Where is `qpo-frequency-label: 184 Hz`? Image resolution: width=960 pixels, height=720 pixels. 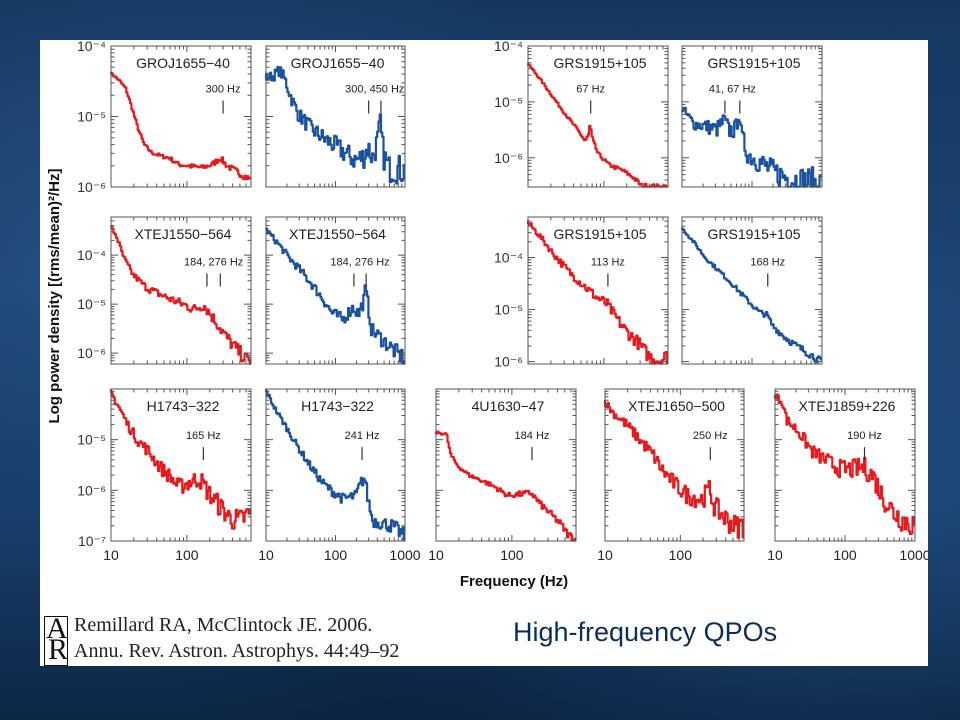 qpo-frequency-label: 184 Hz is located at coordinates (532, 436).